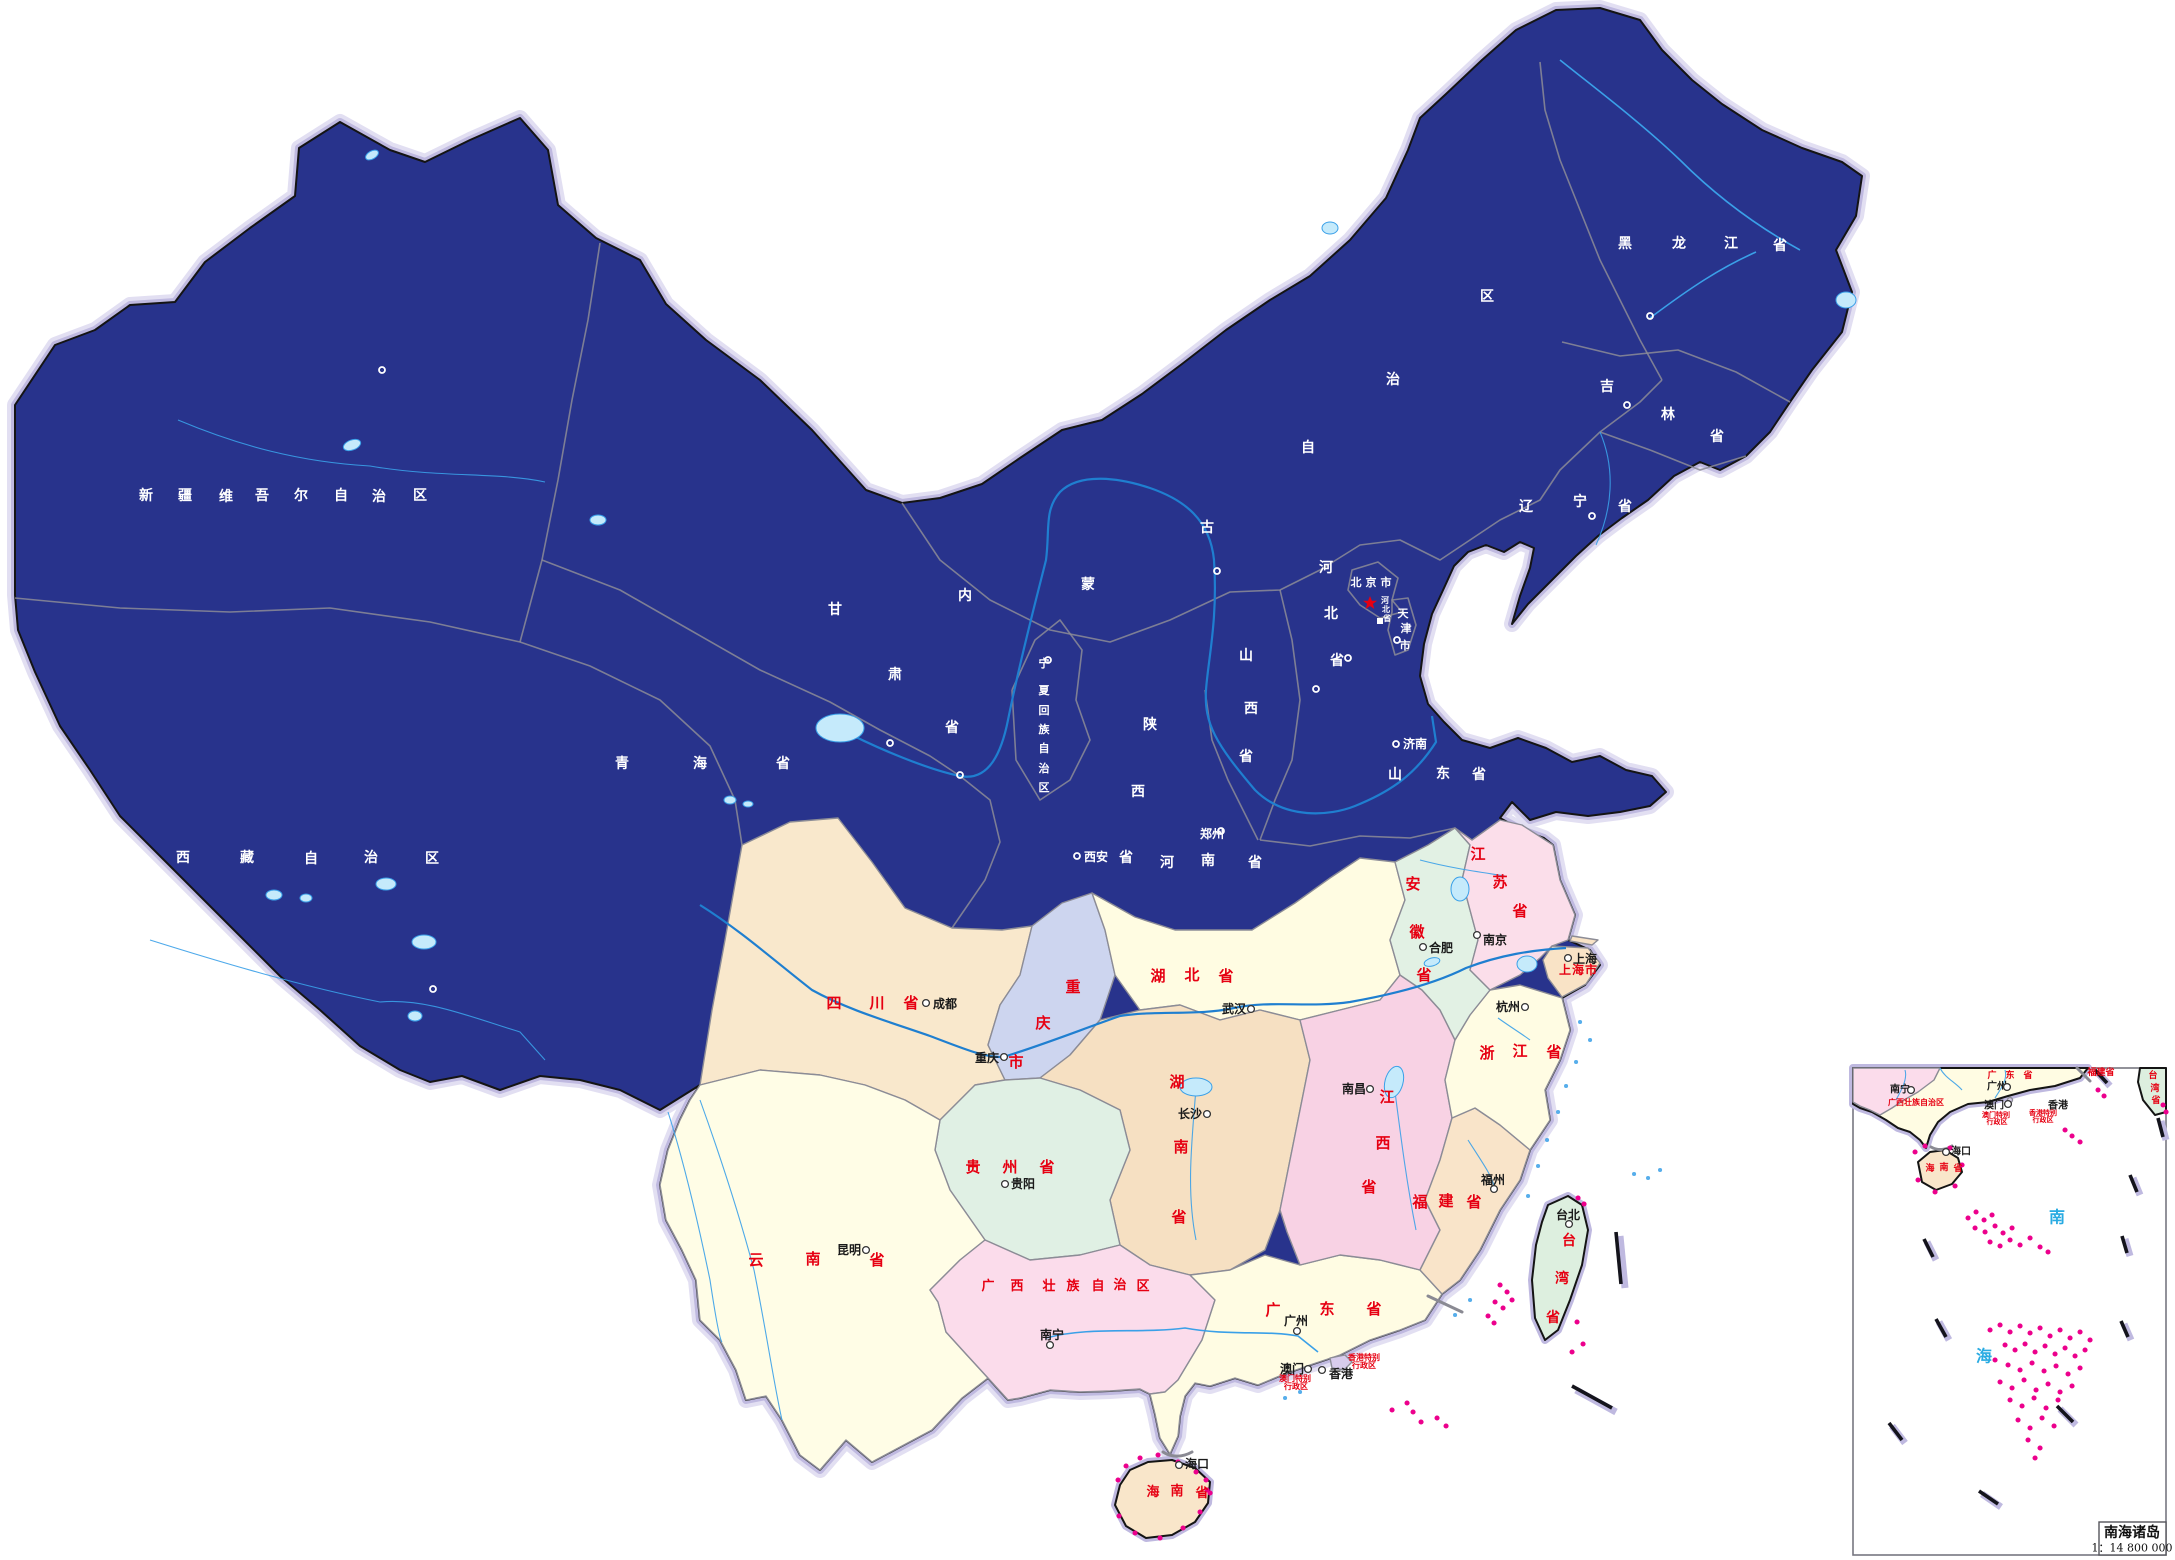  Describe the element at coordinates (2132, 1532) in the screenshot. I see `inset-title: 南海诸岛` at that location.